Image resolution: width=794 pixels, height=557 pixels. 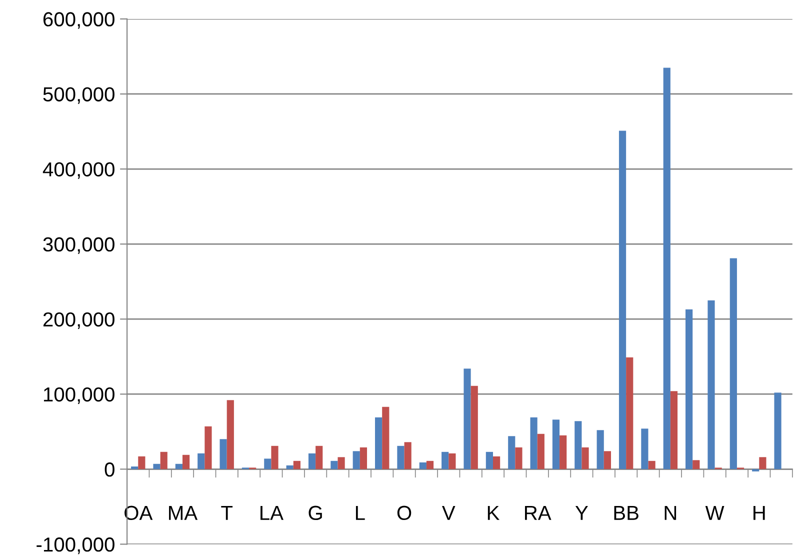 What do you see at coordinates (78, 95) in the screenshot?
I see `y-tick-label: 500,000` at bounding box center [78, 95].